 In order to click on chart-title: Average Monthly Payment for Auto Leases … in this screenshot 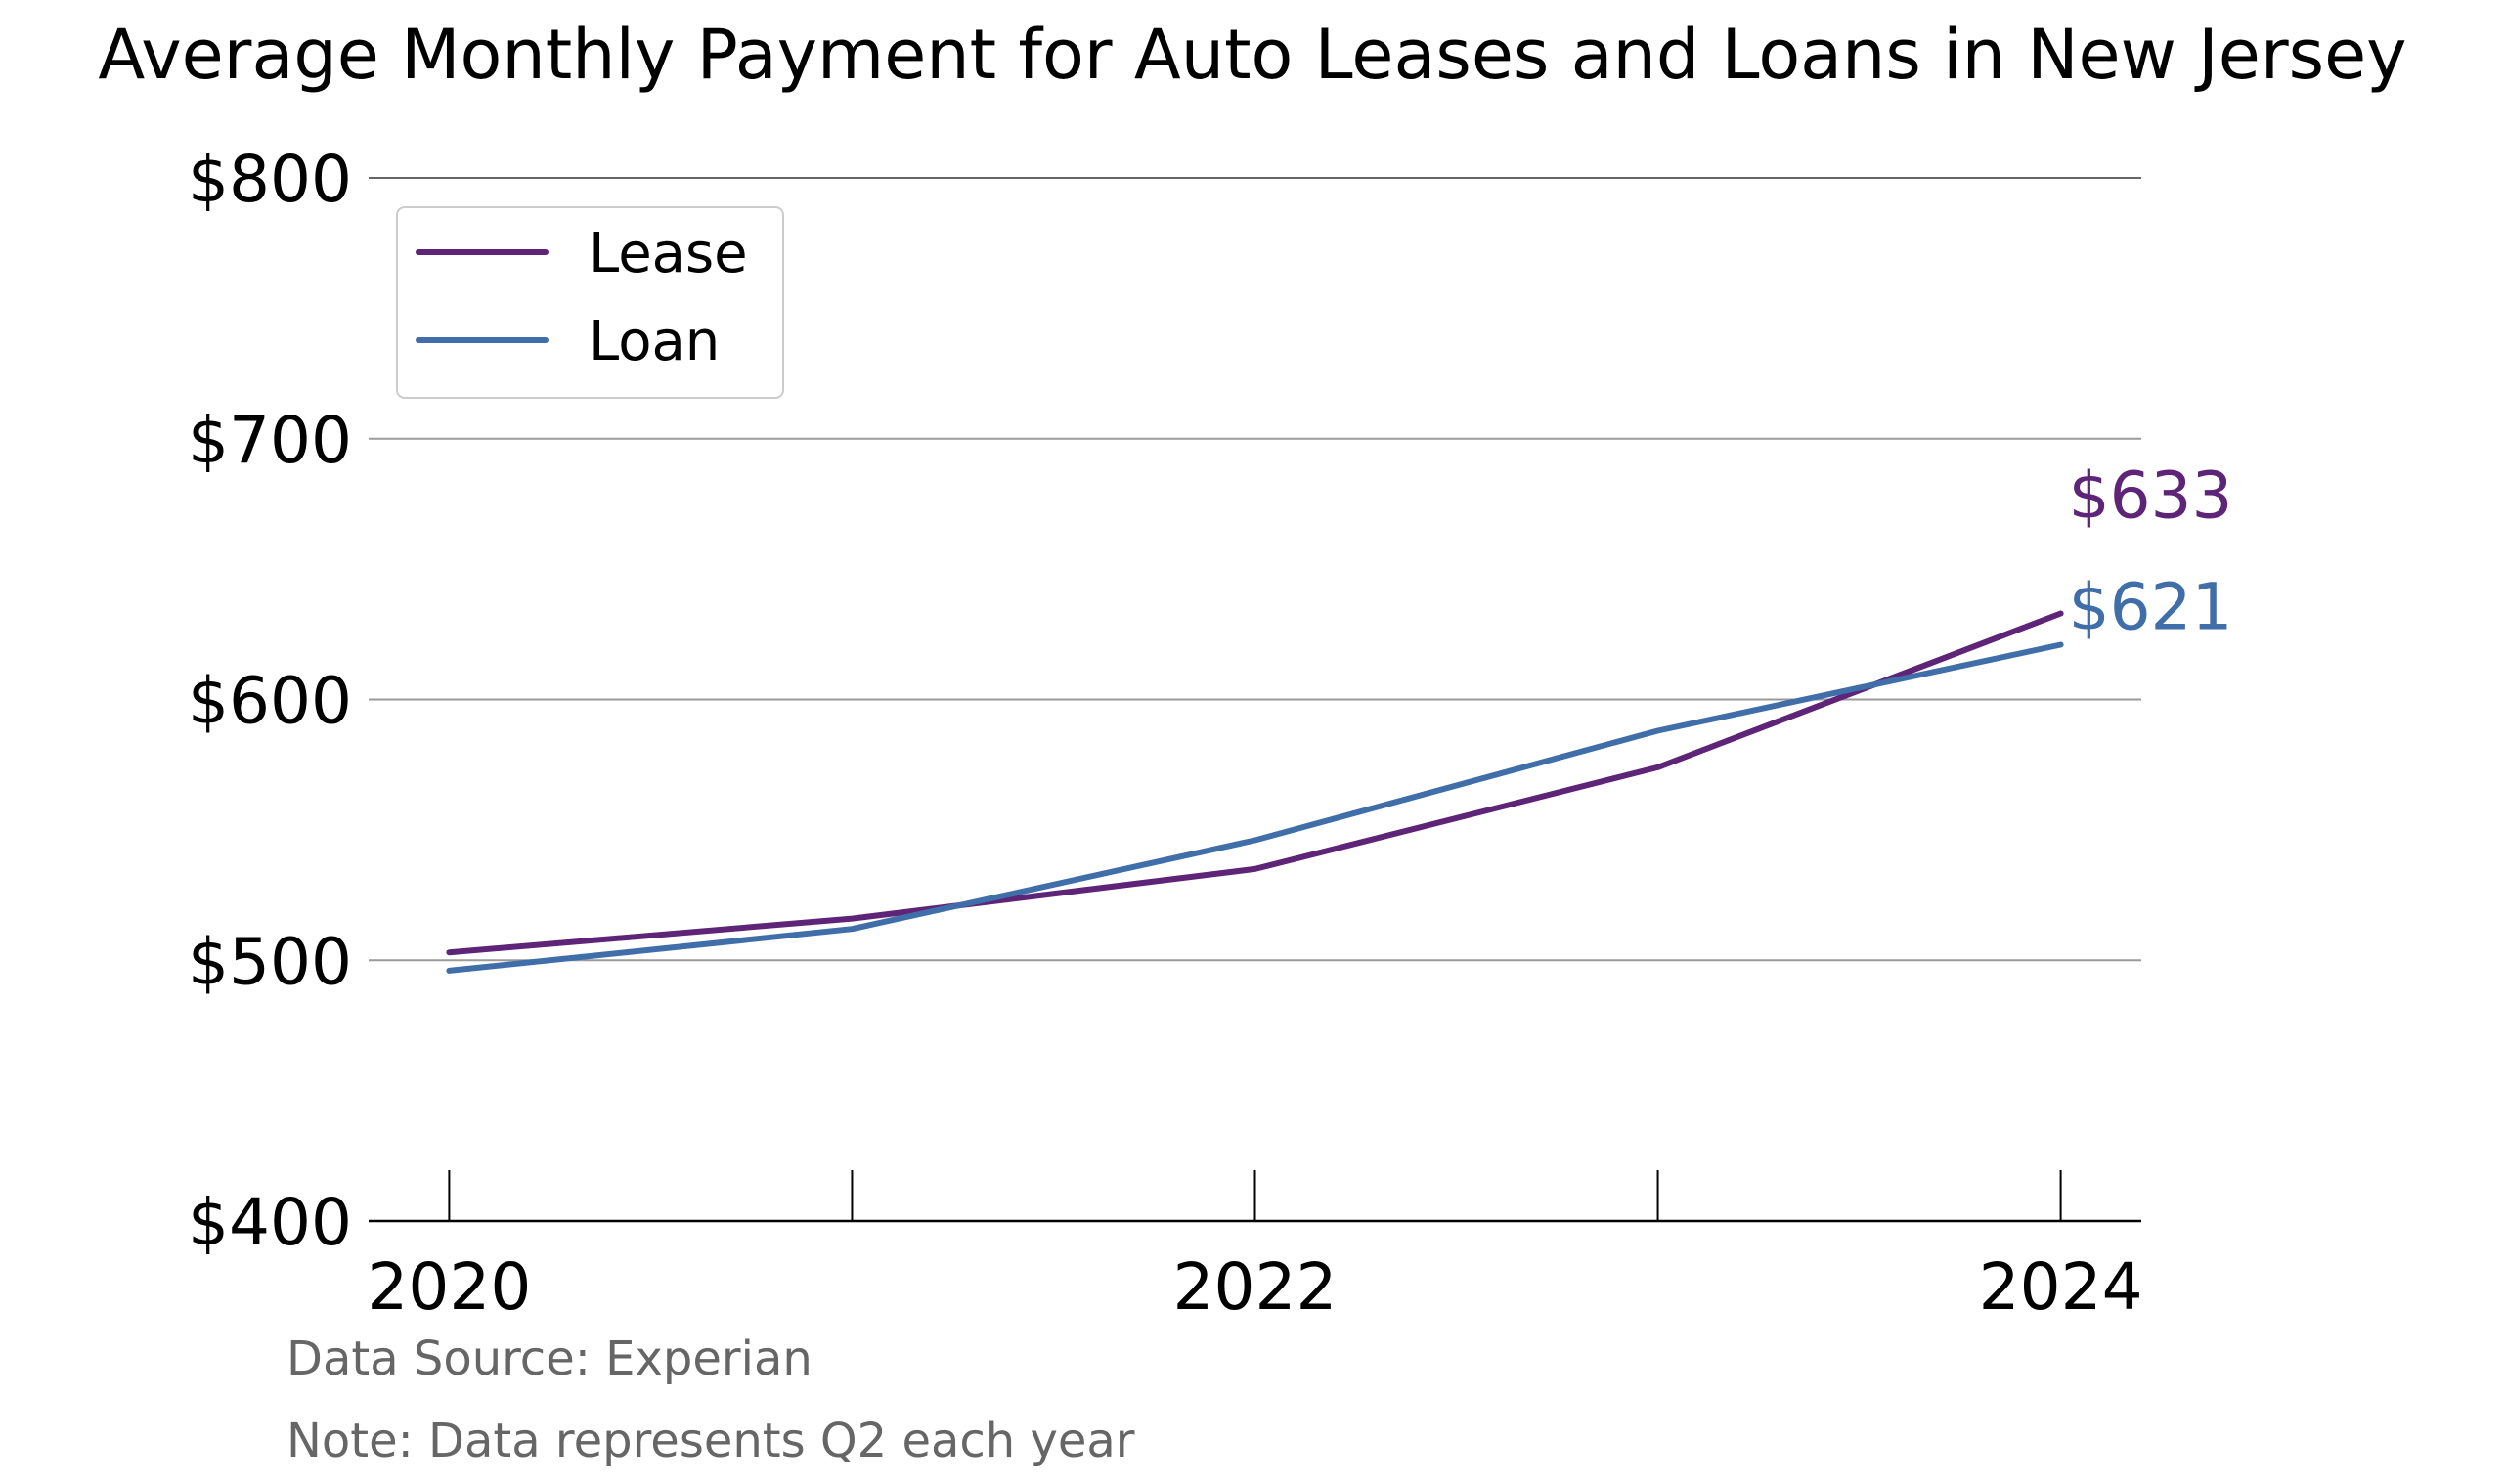, I will do `click(1252, 55)`.